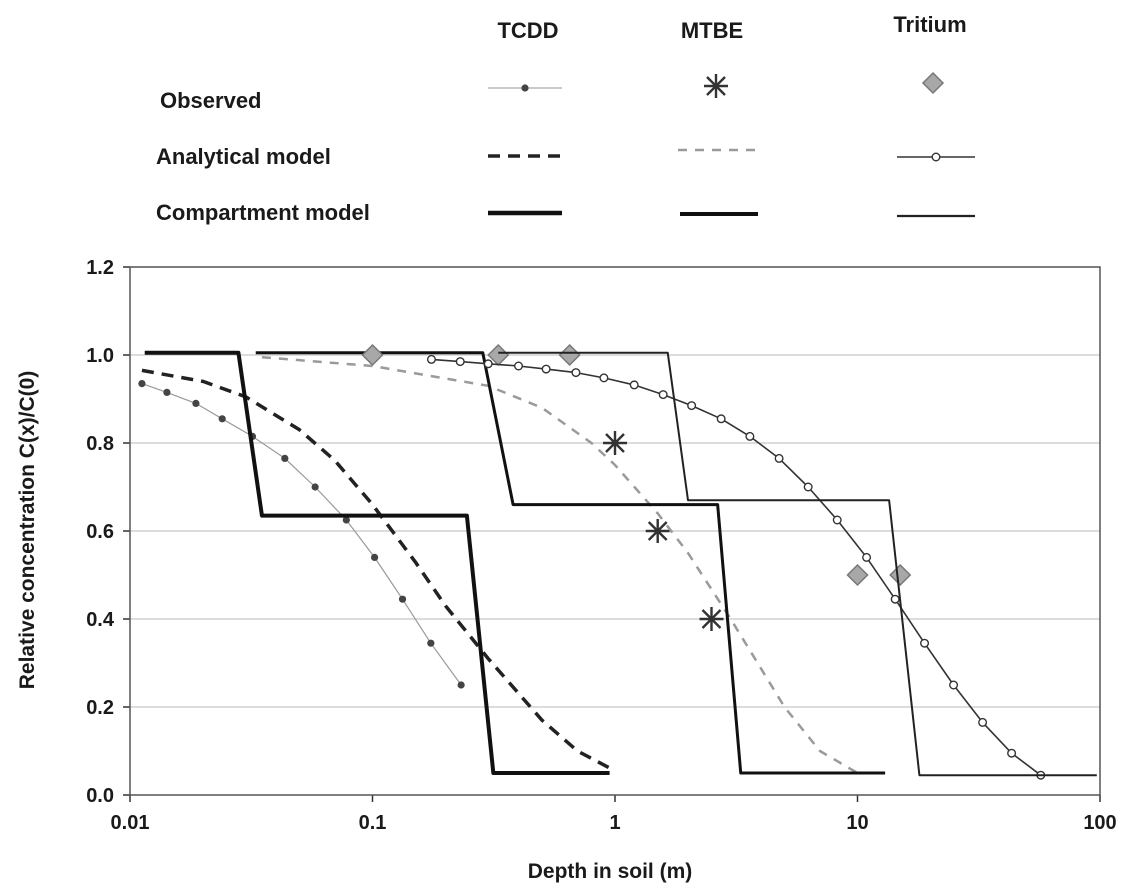 The image size is (1128, 890). What do you see at coordinates (211, 100) in the screenshot?
I see `legend-row-observed: Observed` at bounding box center [211, 100].